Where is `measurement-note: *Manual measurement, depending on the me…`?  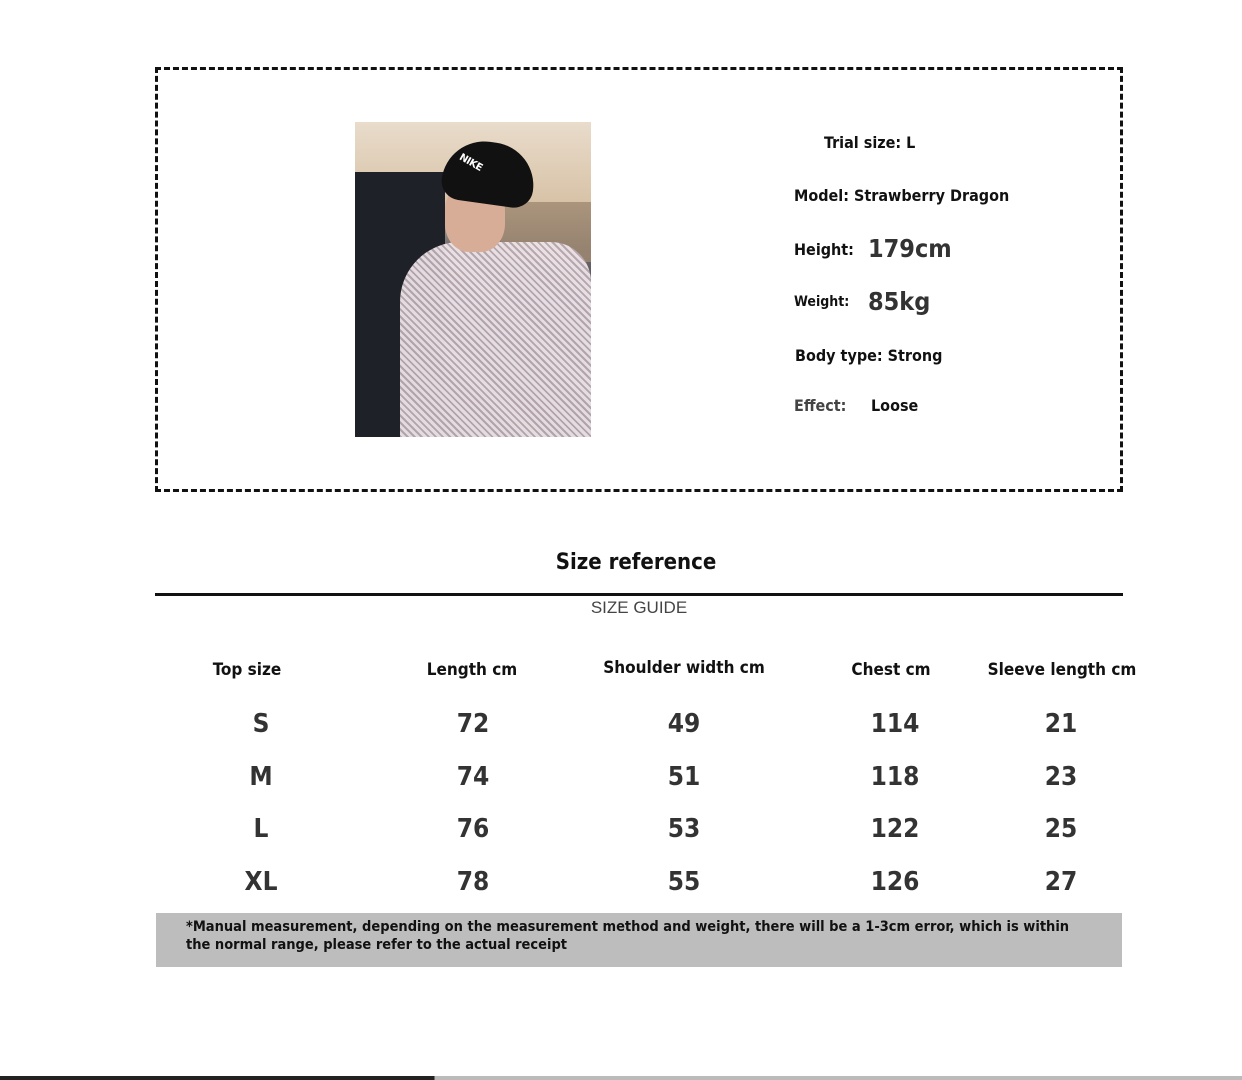 measurement-note: *Manual measurement, depending on the me… is located at coordinates (639, 940).